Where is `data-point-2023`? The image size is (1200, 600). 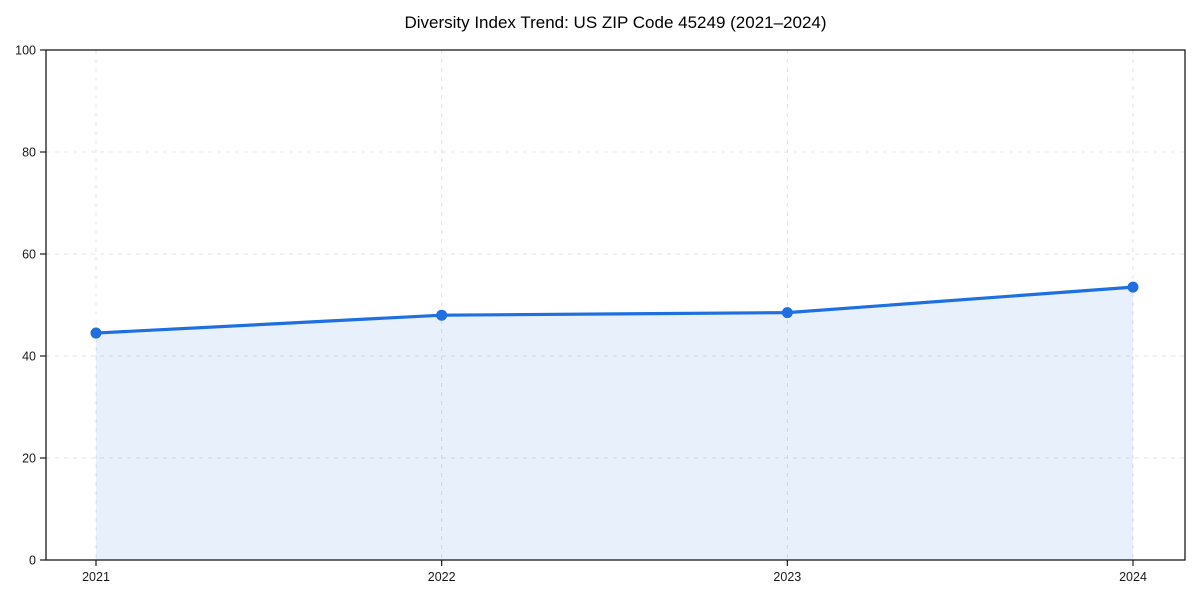
data-point-2023 is located at coordinates (787, 313).